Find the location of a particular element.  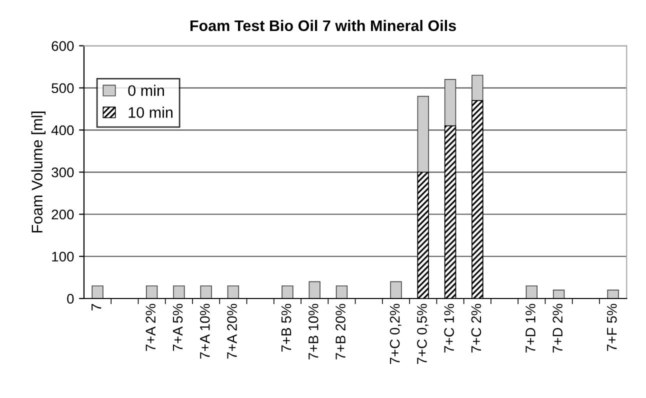

x-tick-label: 7 is located at coordinates (97, 307).